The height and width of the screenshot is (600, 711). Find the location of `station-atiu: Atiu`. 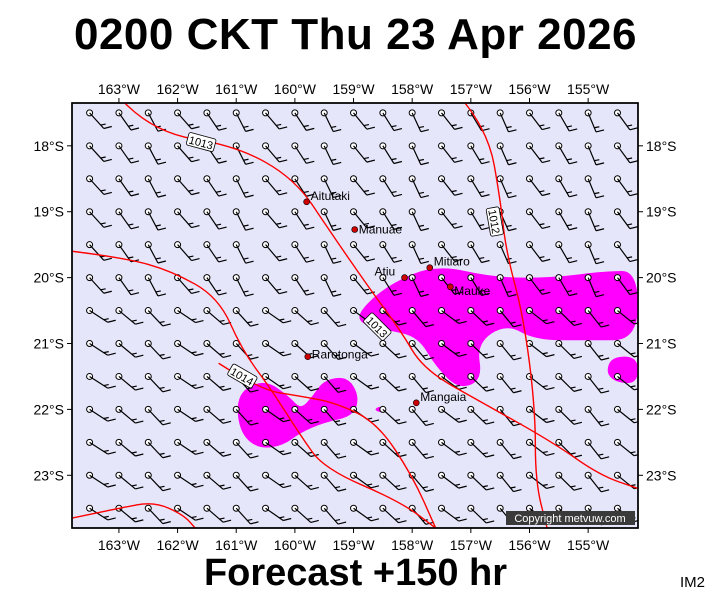

station-atiu: Atiu is located at coordinates (391, 273).